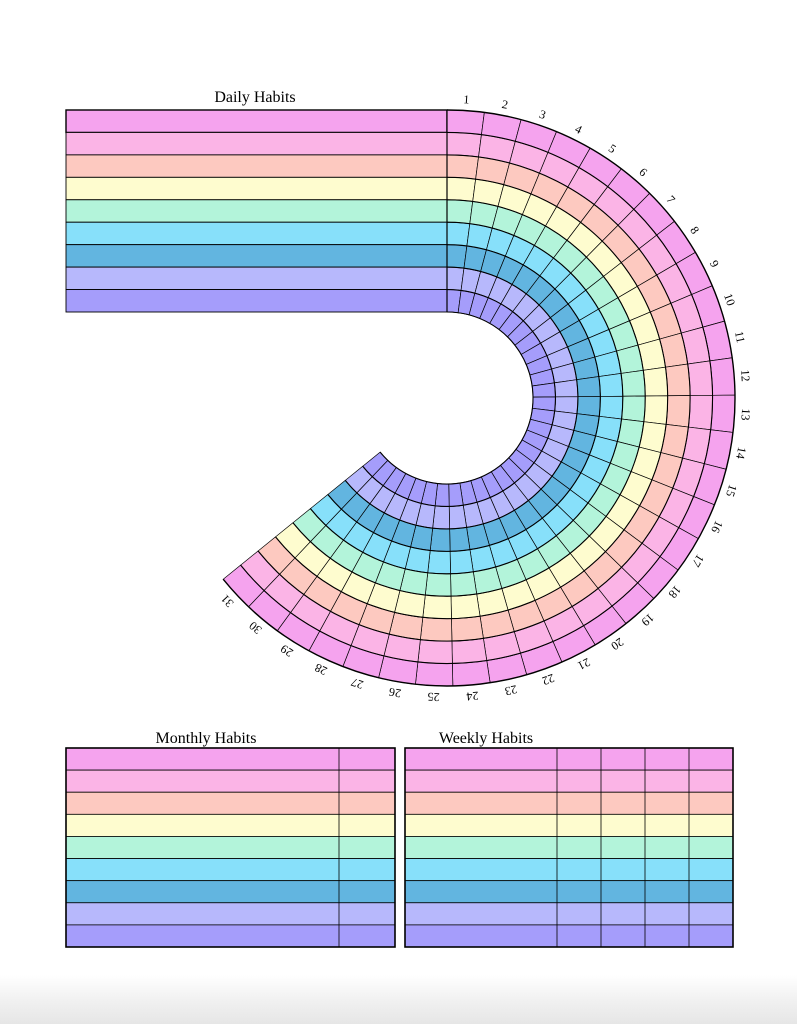 The image size is (797, 1024). Describe the element at coordinates (583, 664) in the screenshot. I see `day-number-label: 21` at that location.